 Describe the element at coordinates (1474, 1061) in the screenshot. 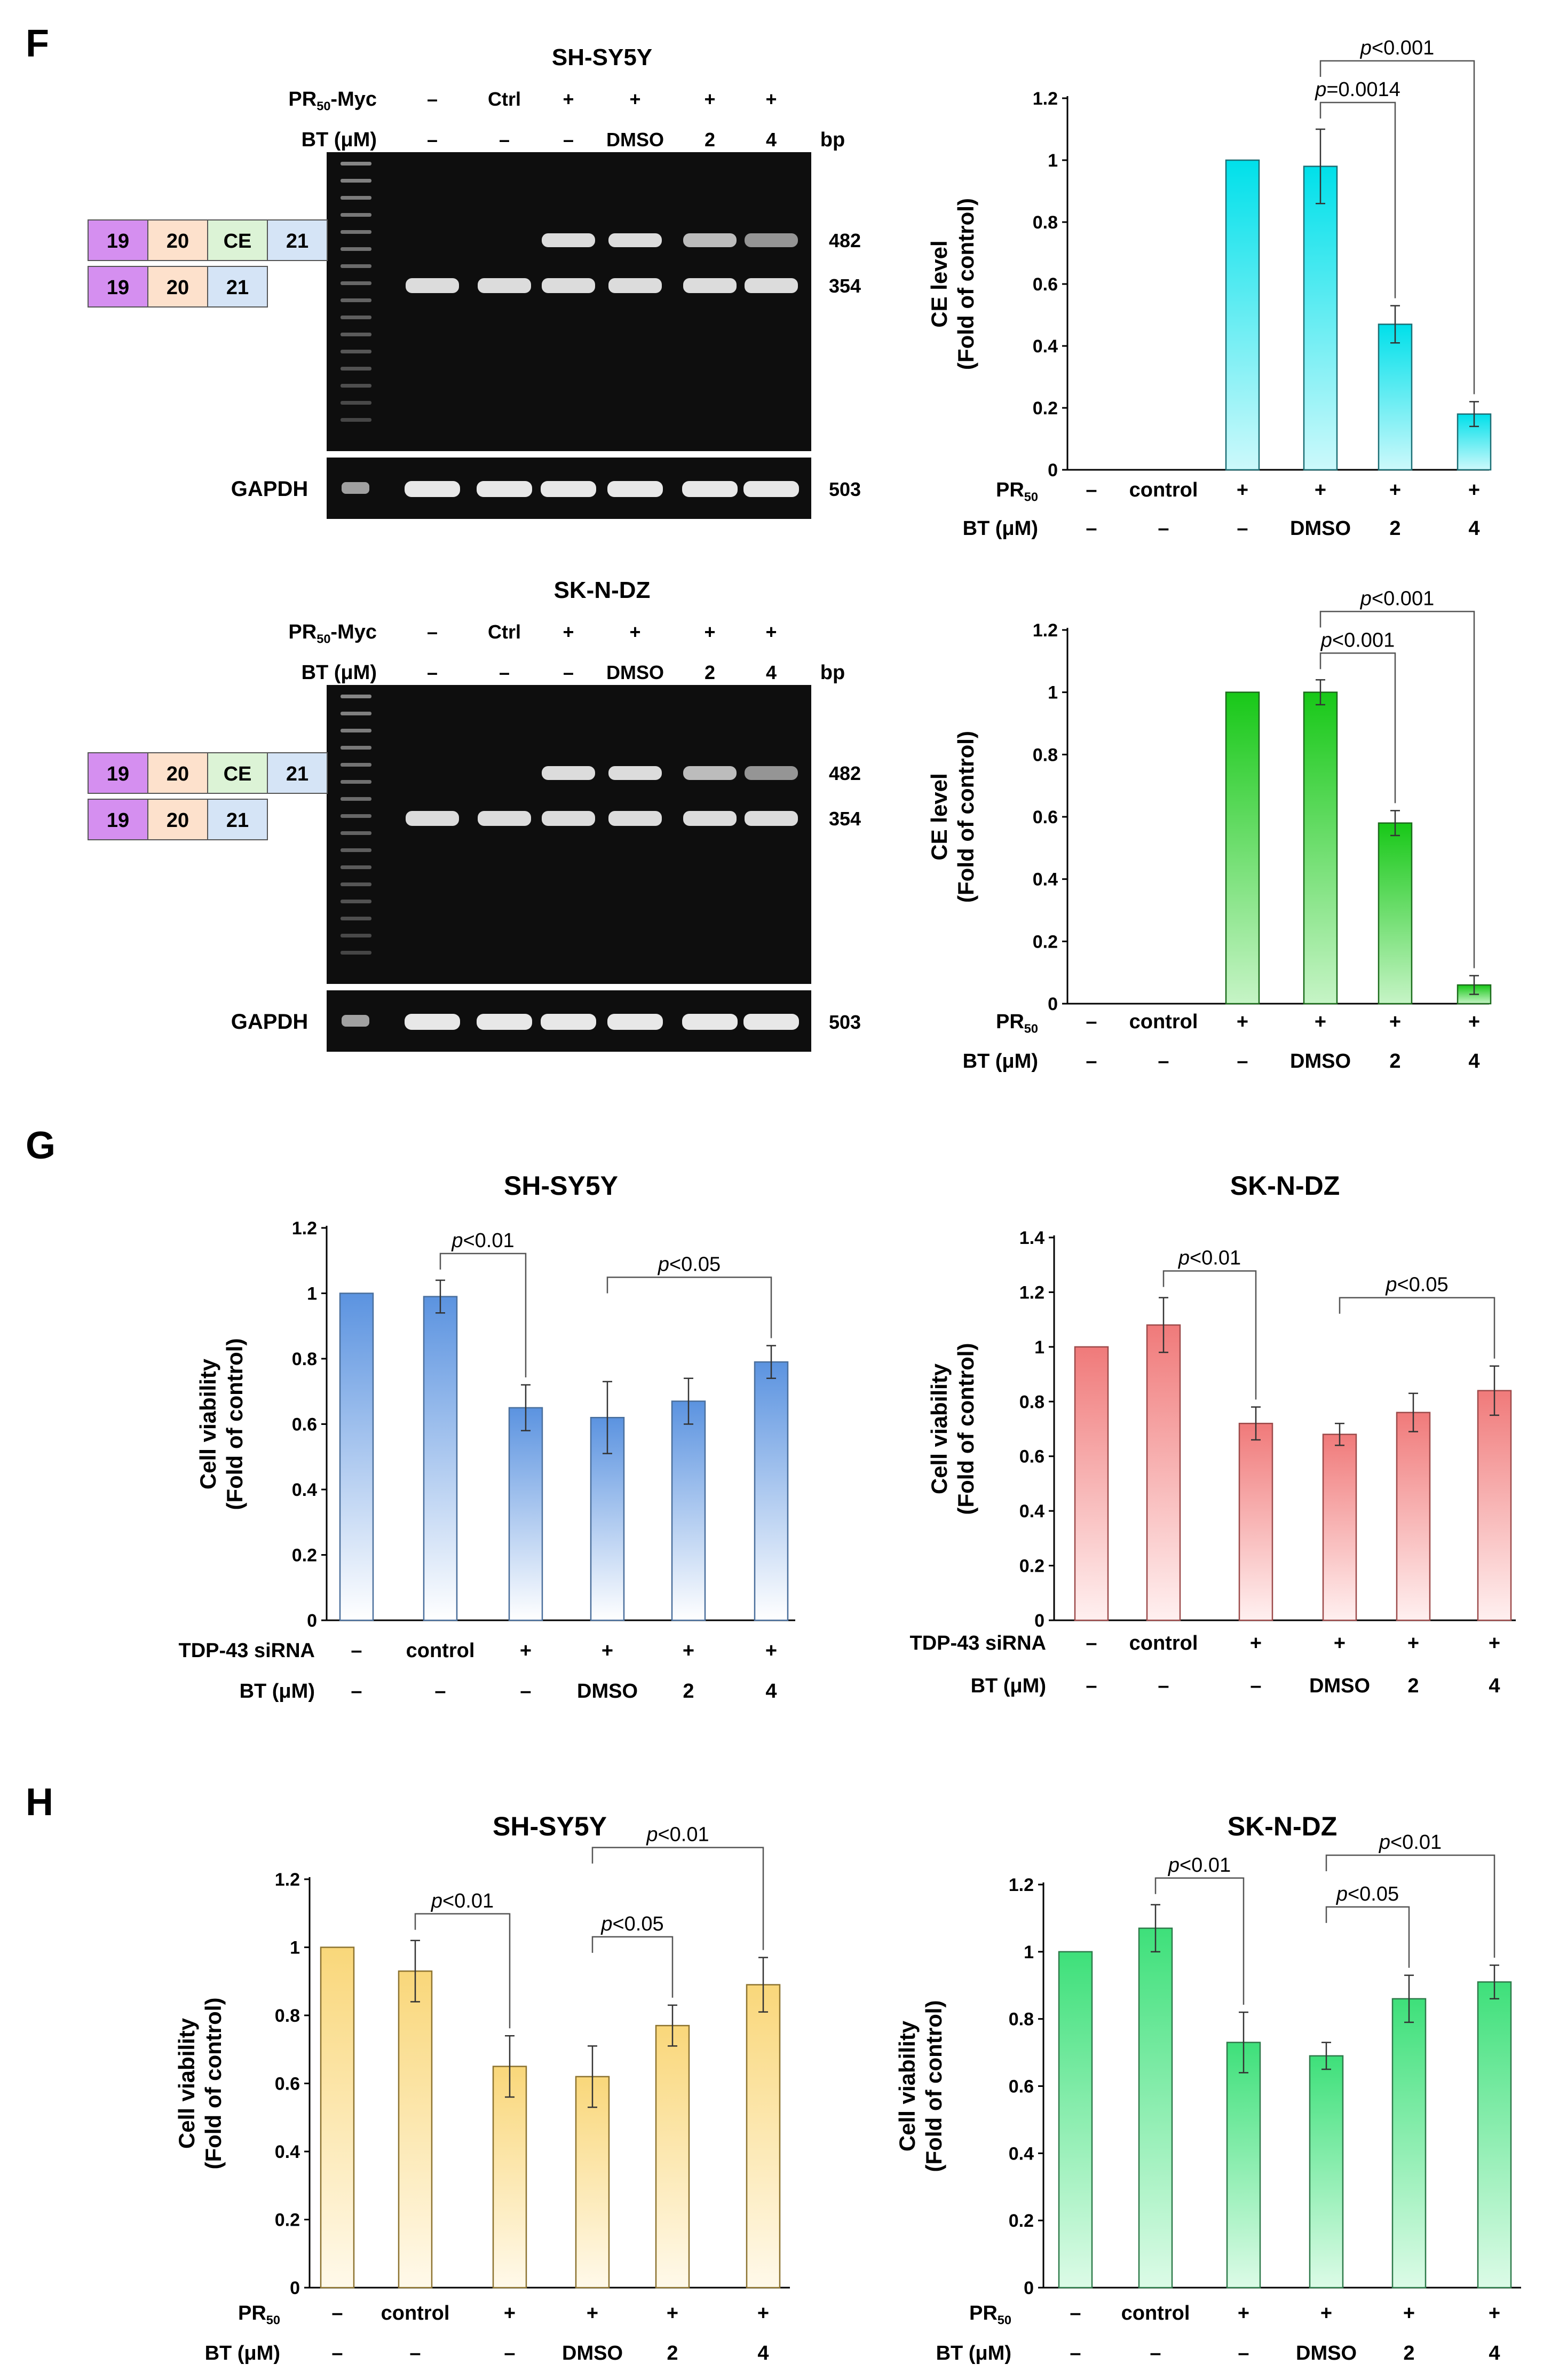

I see `bt-label: 4` at that location.